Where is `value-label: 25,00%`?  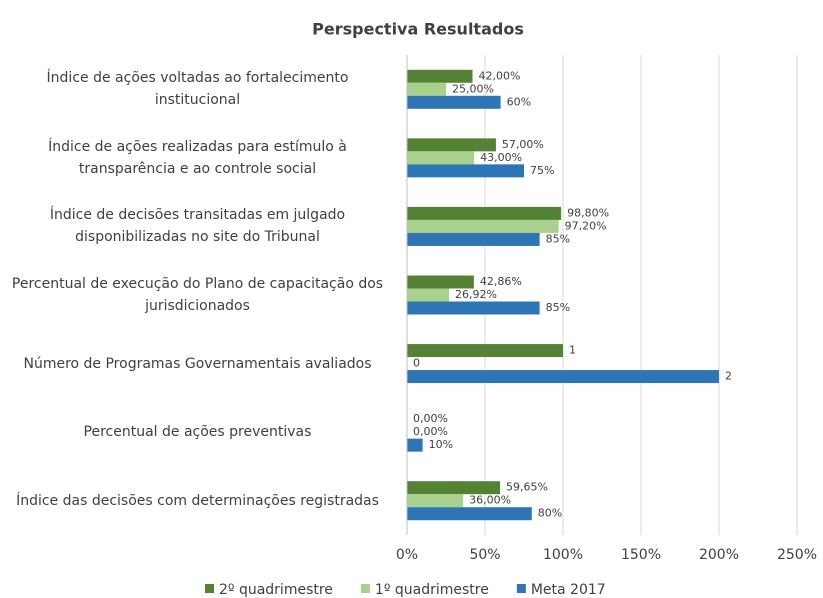
value-label: 25,00% is located at coordinates (473, 88).